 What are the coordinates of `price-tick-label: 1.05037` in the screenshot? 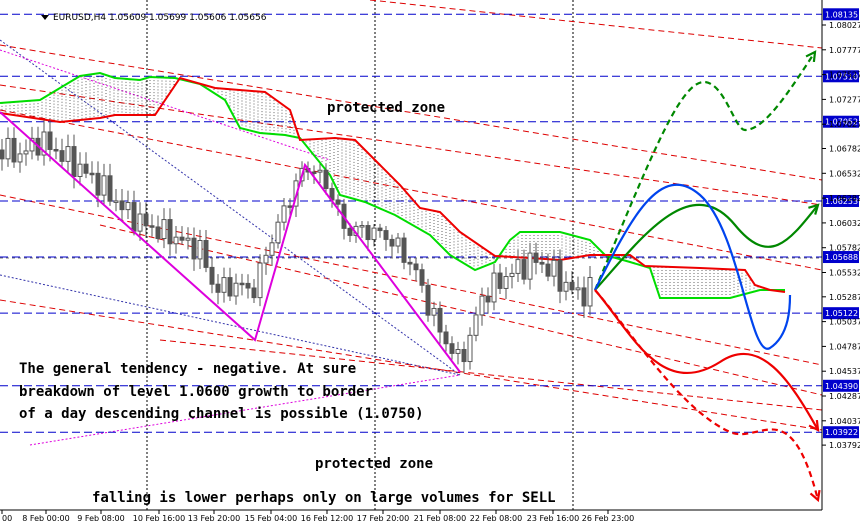 It's located at (844, 322).